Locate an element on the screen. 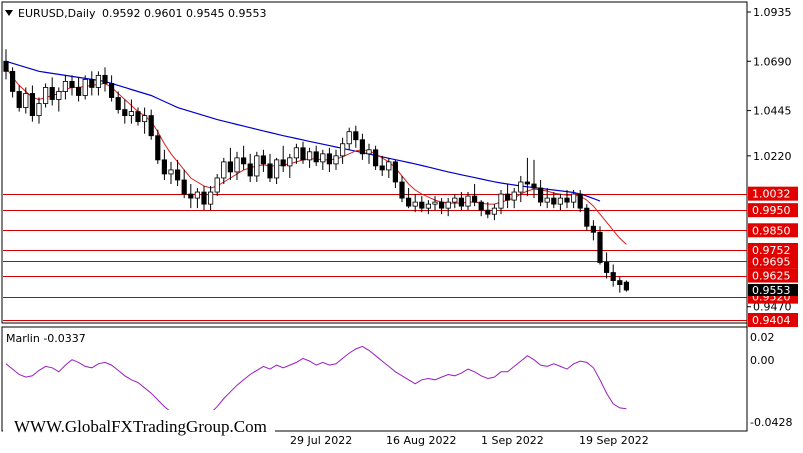 This screenshot has width=803, height=453. marlin-indicator is located at coordinates (316, 382).